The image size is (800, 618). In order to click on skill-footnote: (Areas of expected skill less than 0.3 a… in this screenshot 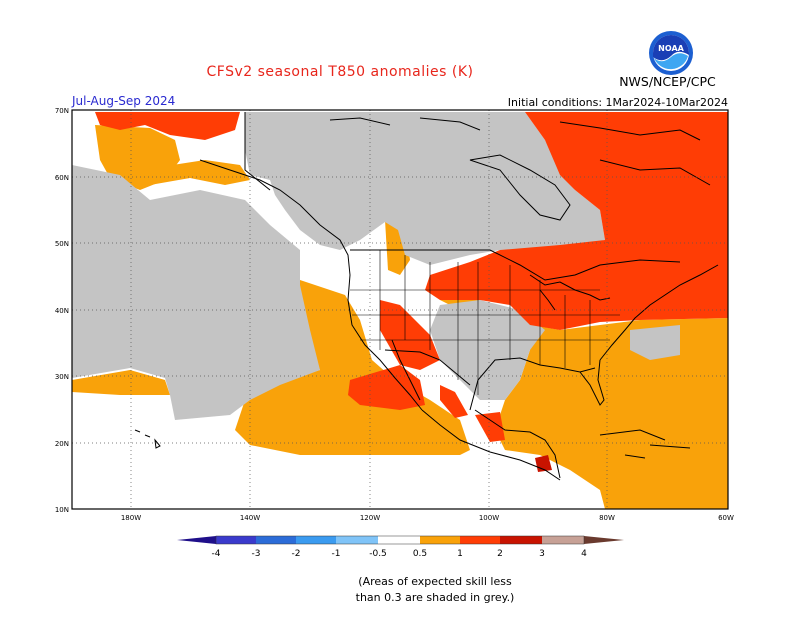, I will do `click(435, 590)`.